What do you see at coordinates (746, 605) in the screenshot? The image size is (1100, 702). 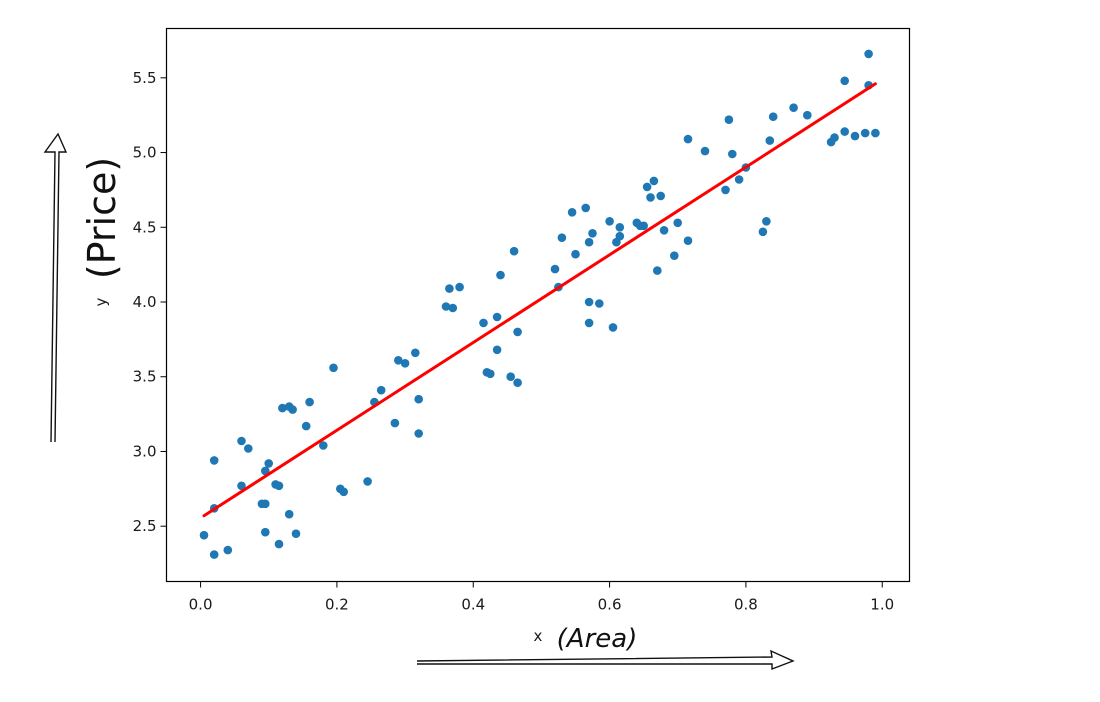 I see `x-tick-label: 0.8` at bounding box center [746, 605].